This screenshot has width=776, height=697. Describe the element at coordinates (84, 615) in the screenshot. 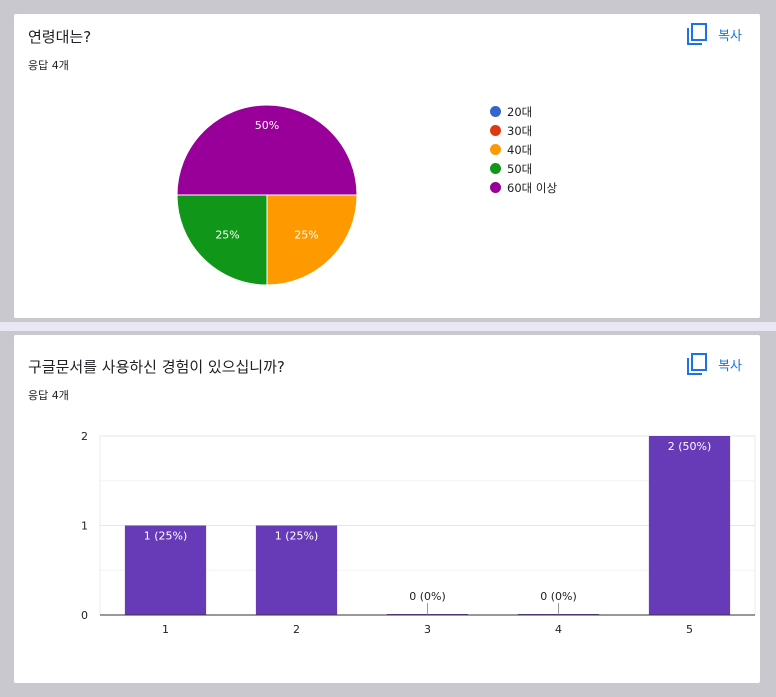

I see `y-tick-label: 0` at that location.